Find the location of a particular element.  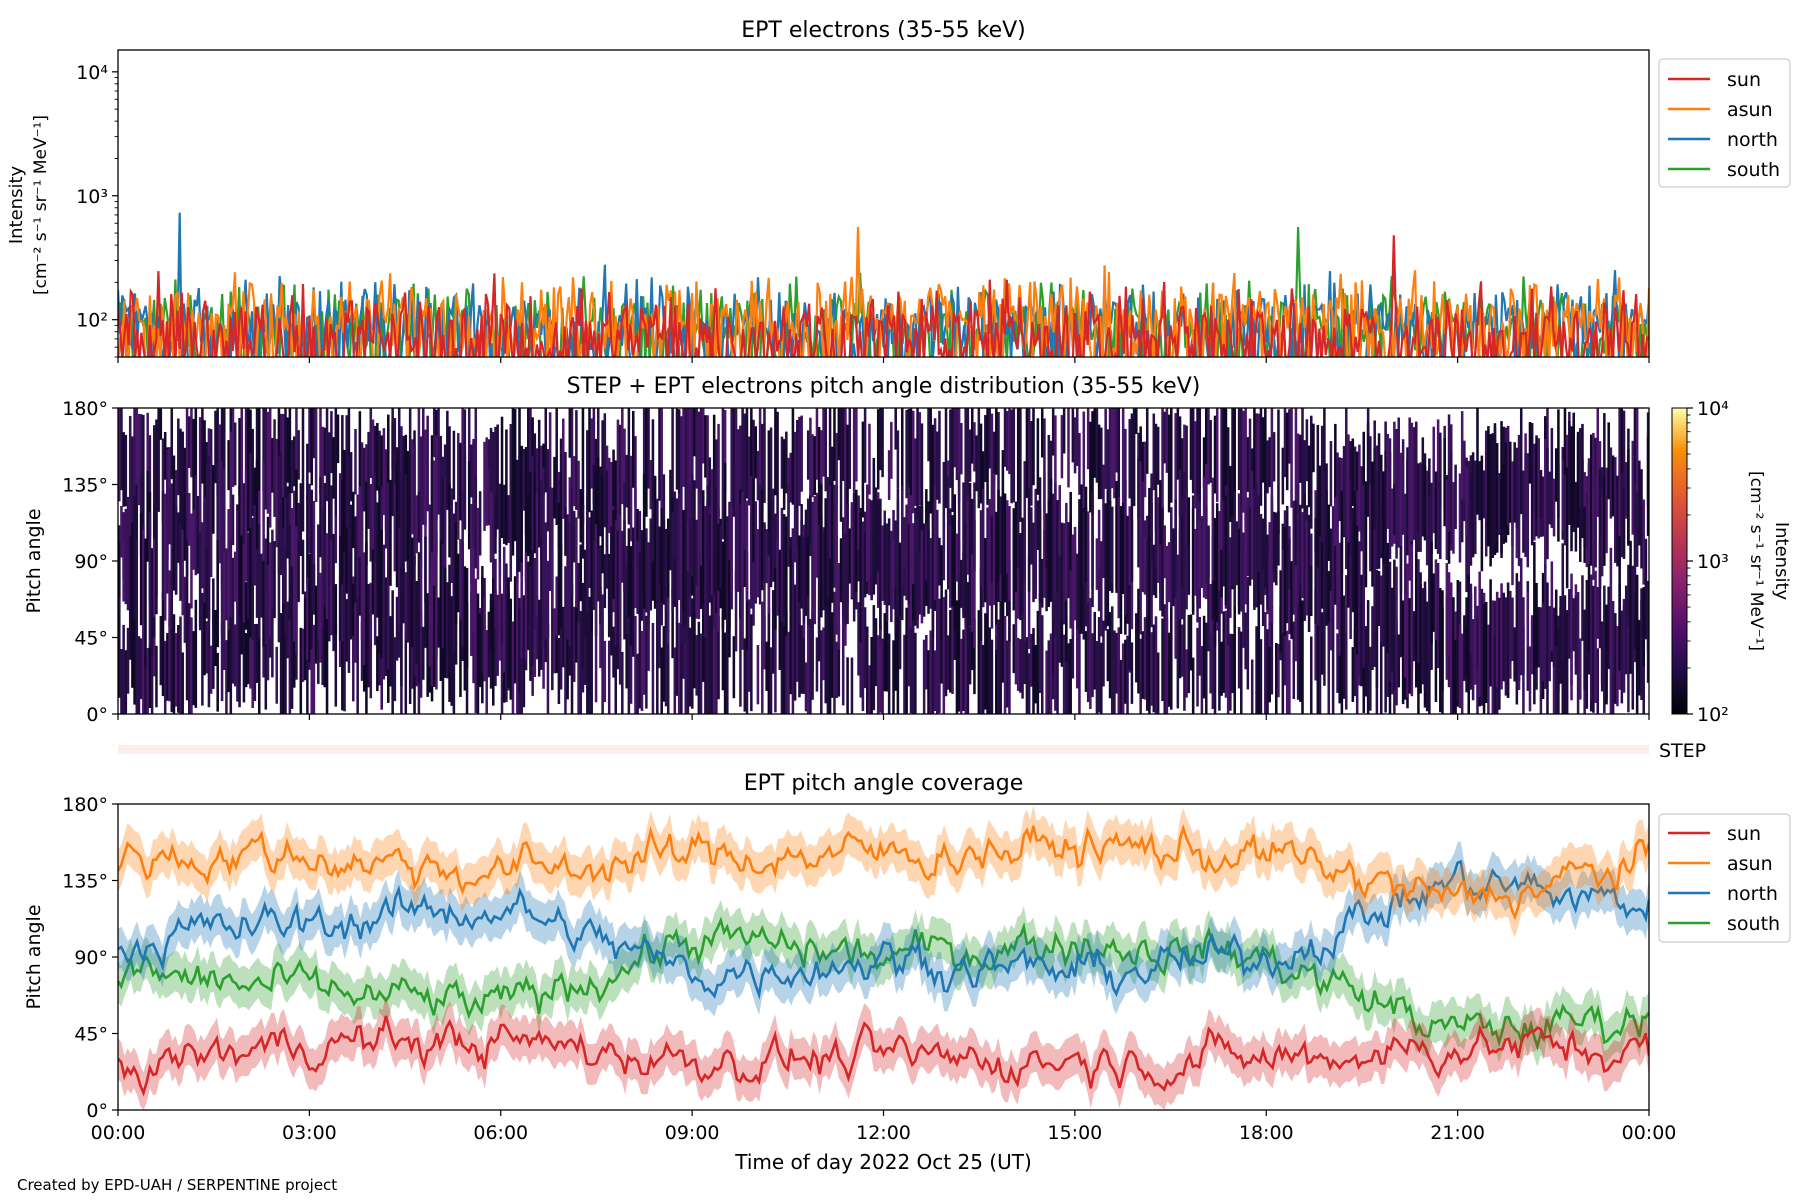

x-tick-label: 06:00 is located at coordinates (500, 1133).